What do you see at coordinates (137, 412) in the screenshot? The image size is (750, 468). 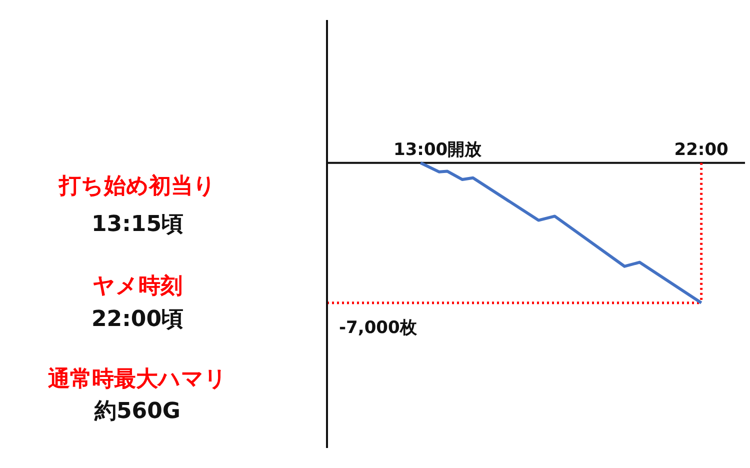 I see `text: 約560G` at bounding box center [137, 412].